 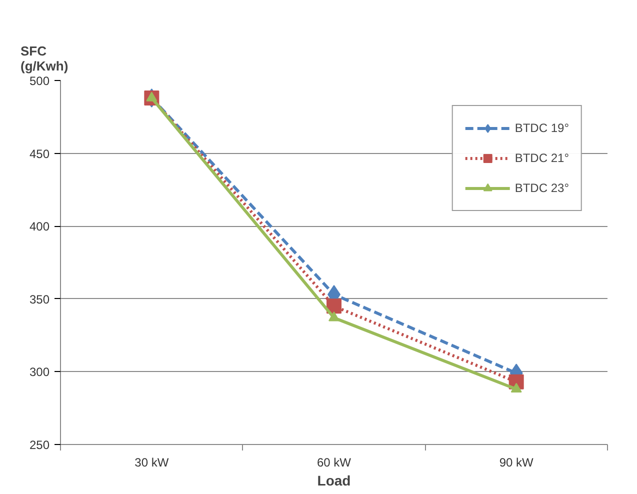 I want to click on x-tick-label: 30 kW, so click(x=152, y=463).